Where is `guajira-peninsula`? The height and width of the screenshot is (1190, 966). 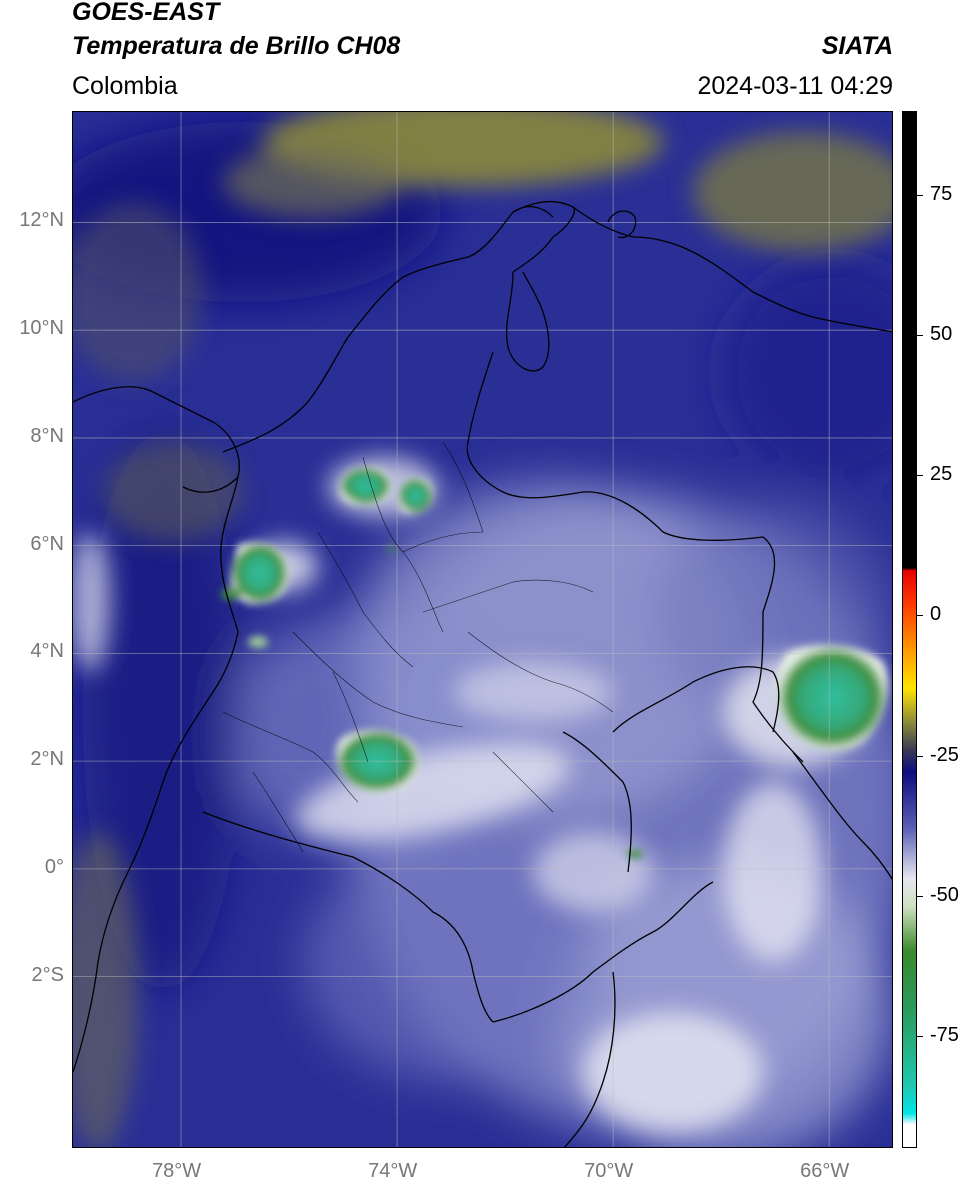 guajira-peninsula is located at coordinates (543, 236).